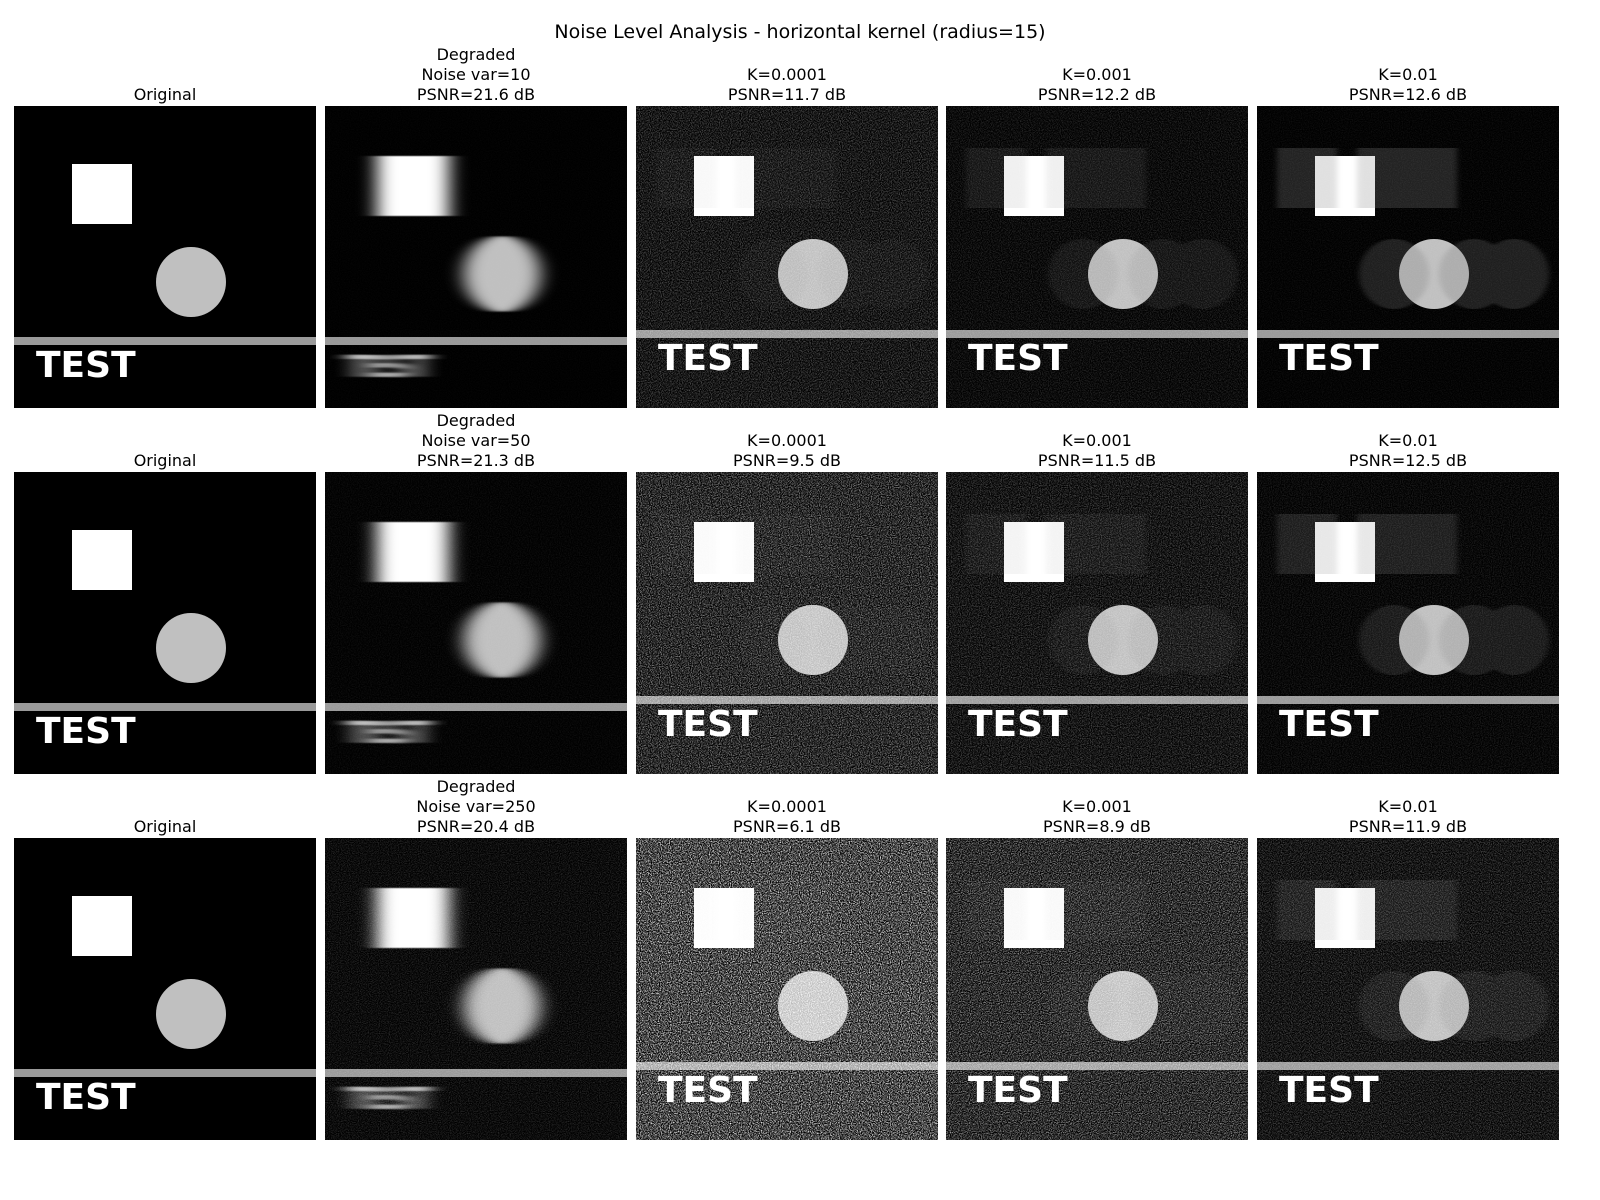 Image resolution: width=1600 pixels, height=1200 pixels. I want to click on caption-line: Noise var=50, so click(476, 440).